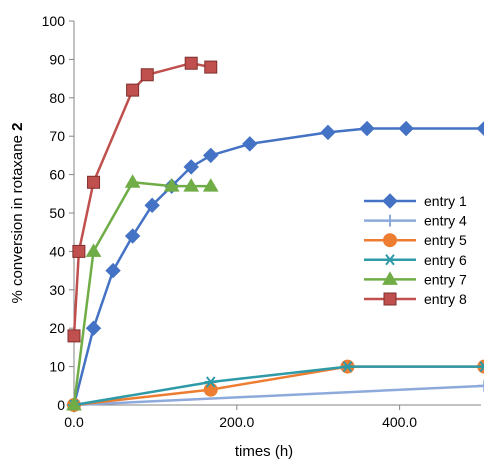  What do you see at coordinates (415, 260) in the screenshot?
I see `legend-item-entry-6: entry 6` at bounding box center [415, 260].